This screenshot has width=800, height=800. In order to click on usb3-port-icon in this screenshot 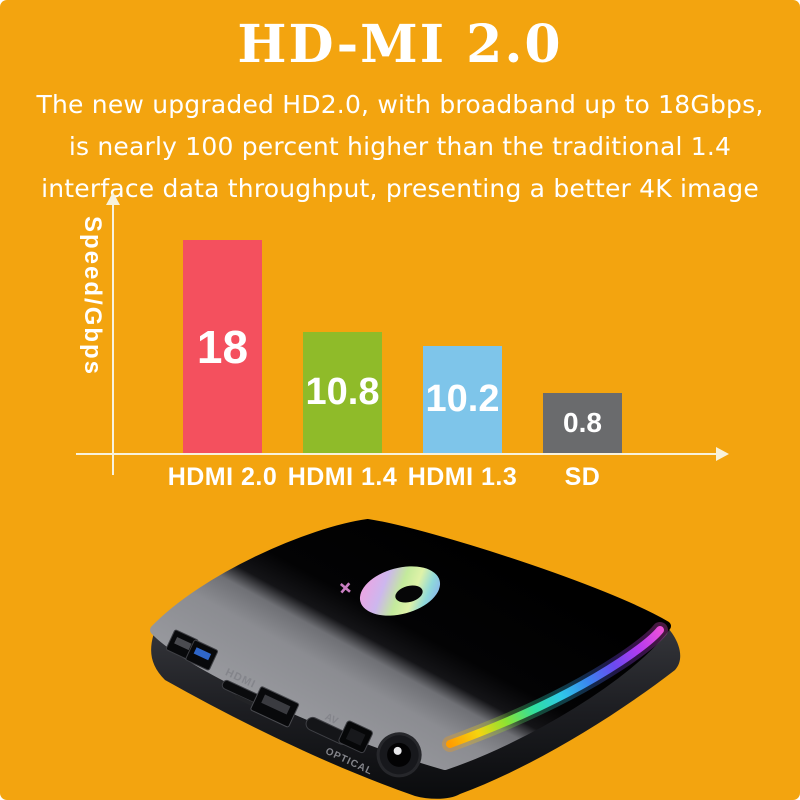, I will do `click(202, 655)`.